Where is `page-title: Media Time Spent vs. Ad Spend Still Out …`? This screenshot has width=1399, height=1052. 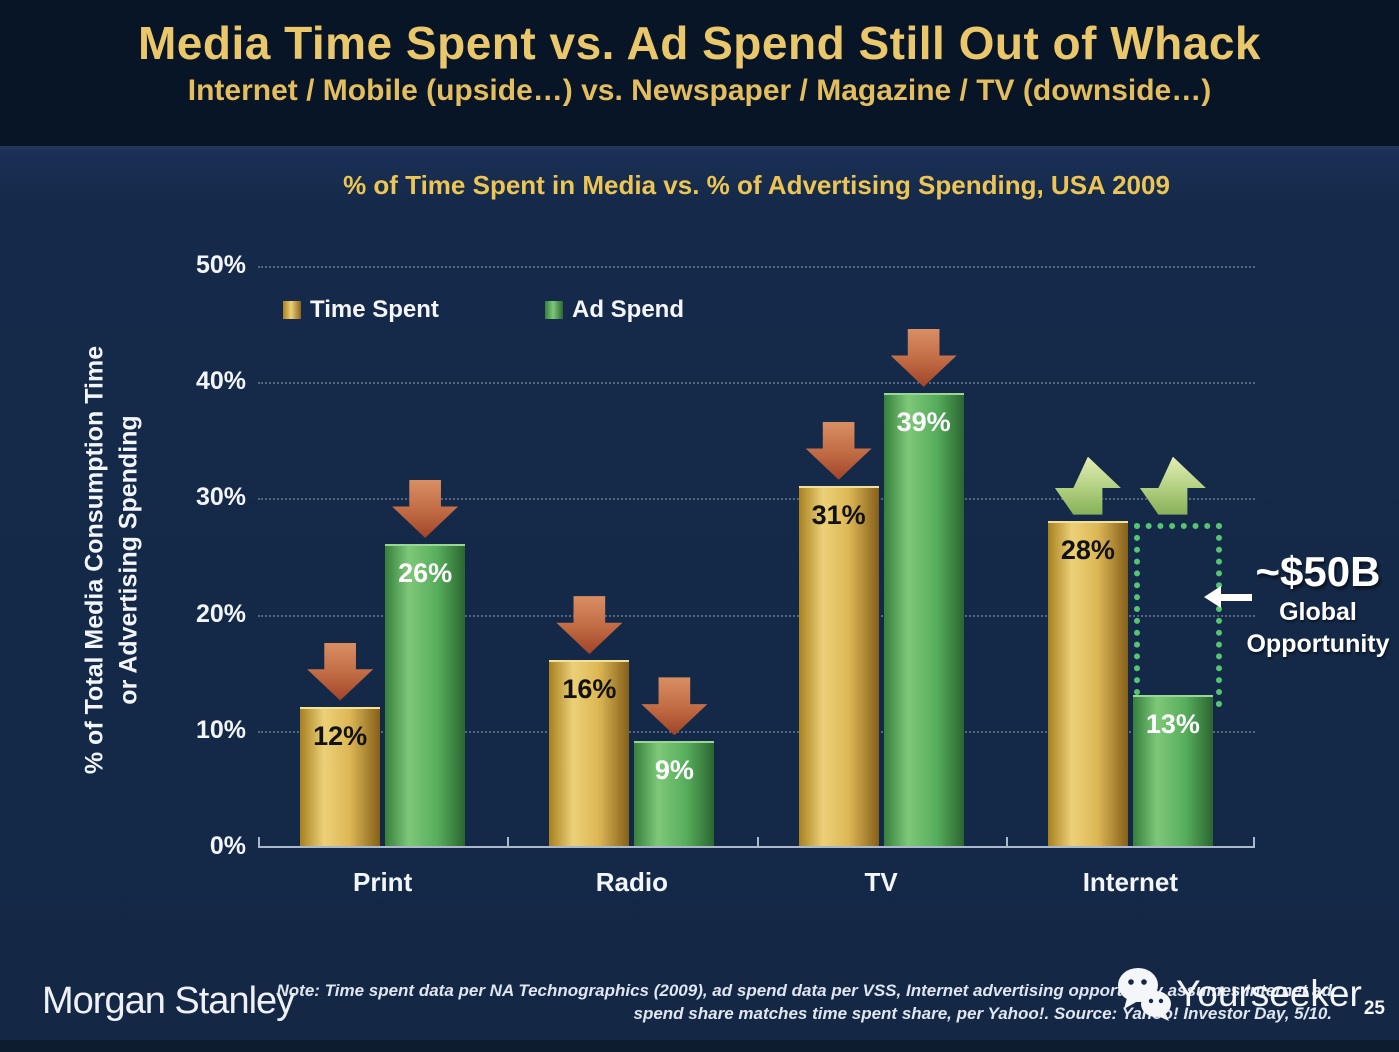 page-title: Media Time Spent vs. Ad Spend Still Out … is located at coordinates (699, 43).